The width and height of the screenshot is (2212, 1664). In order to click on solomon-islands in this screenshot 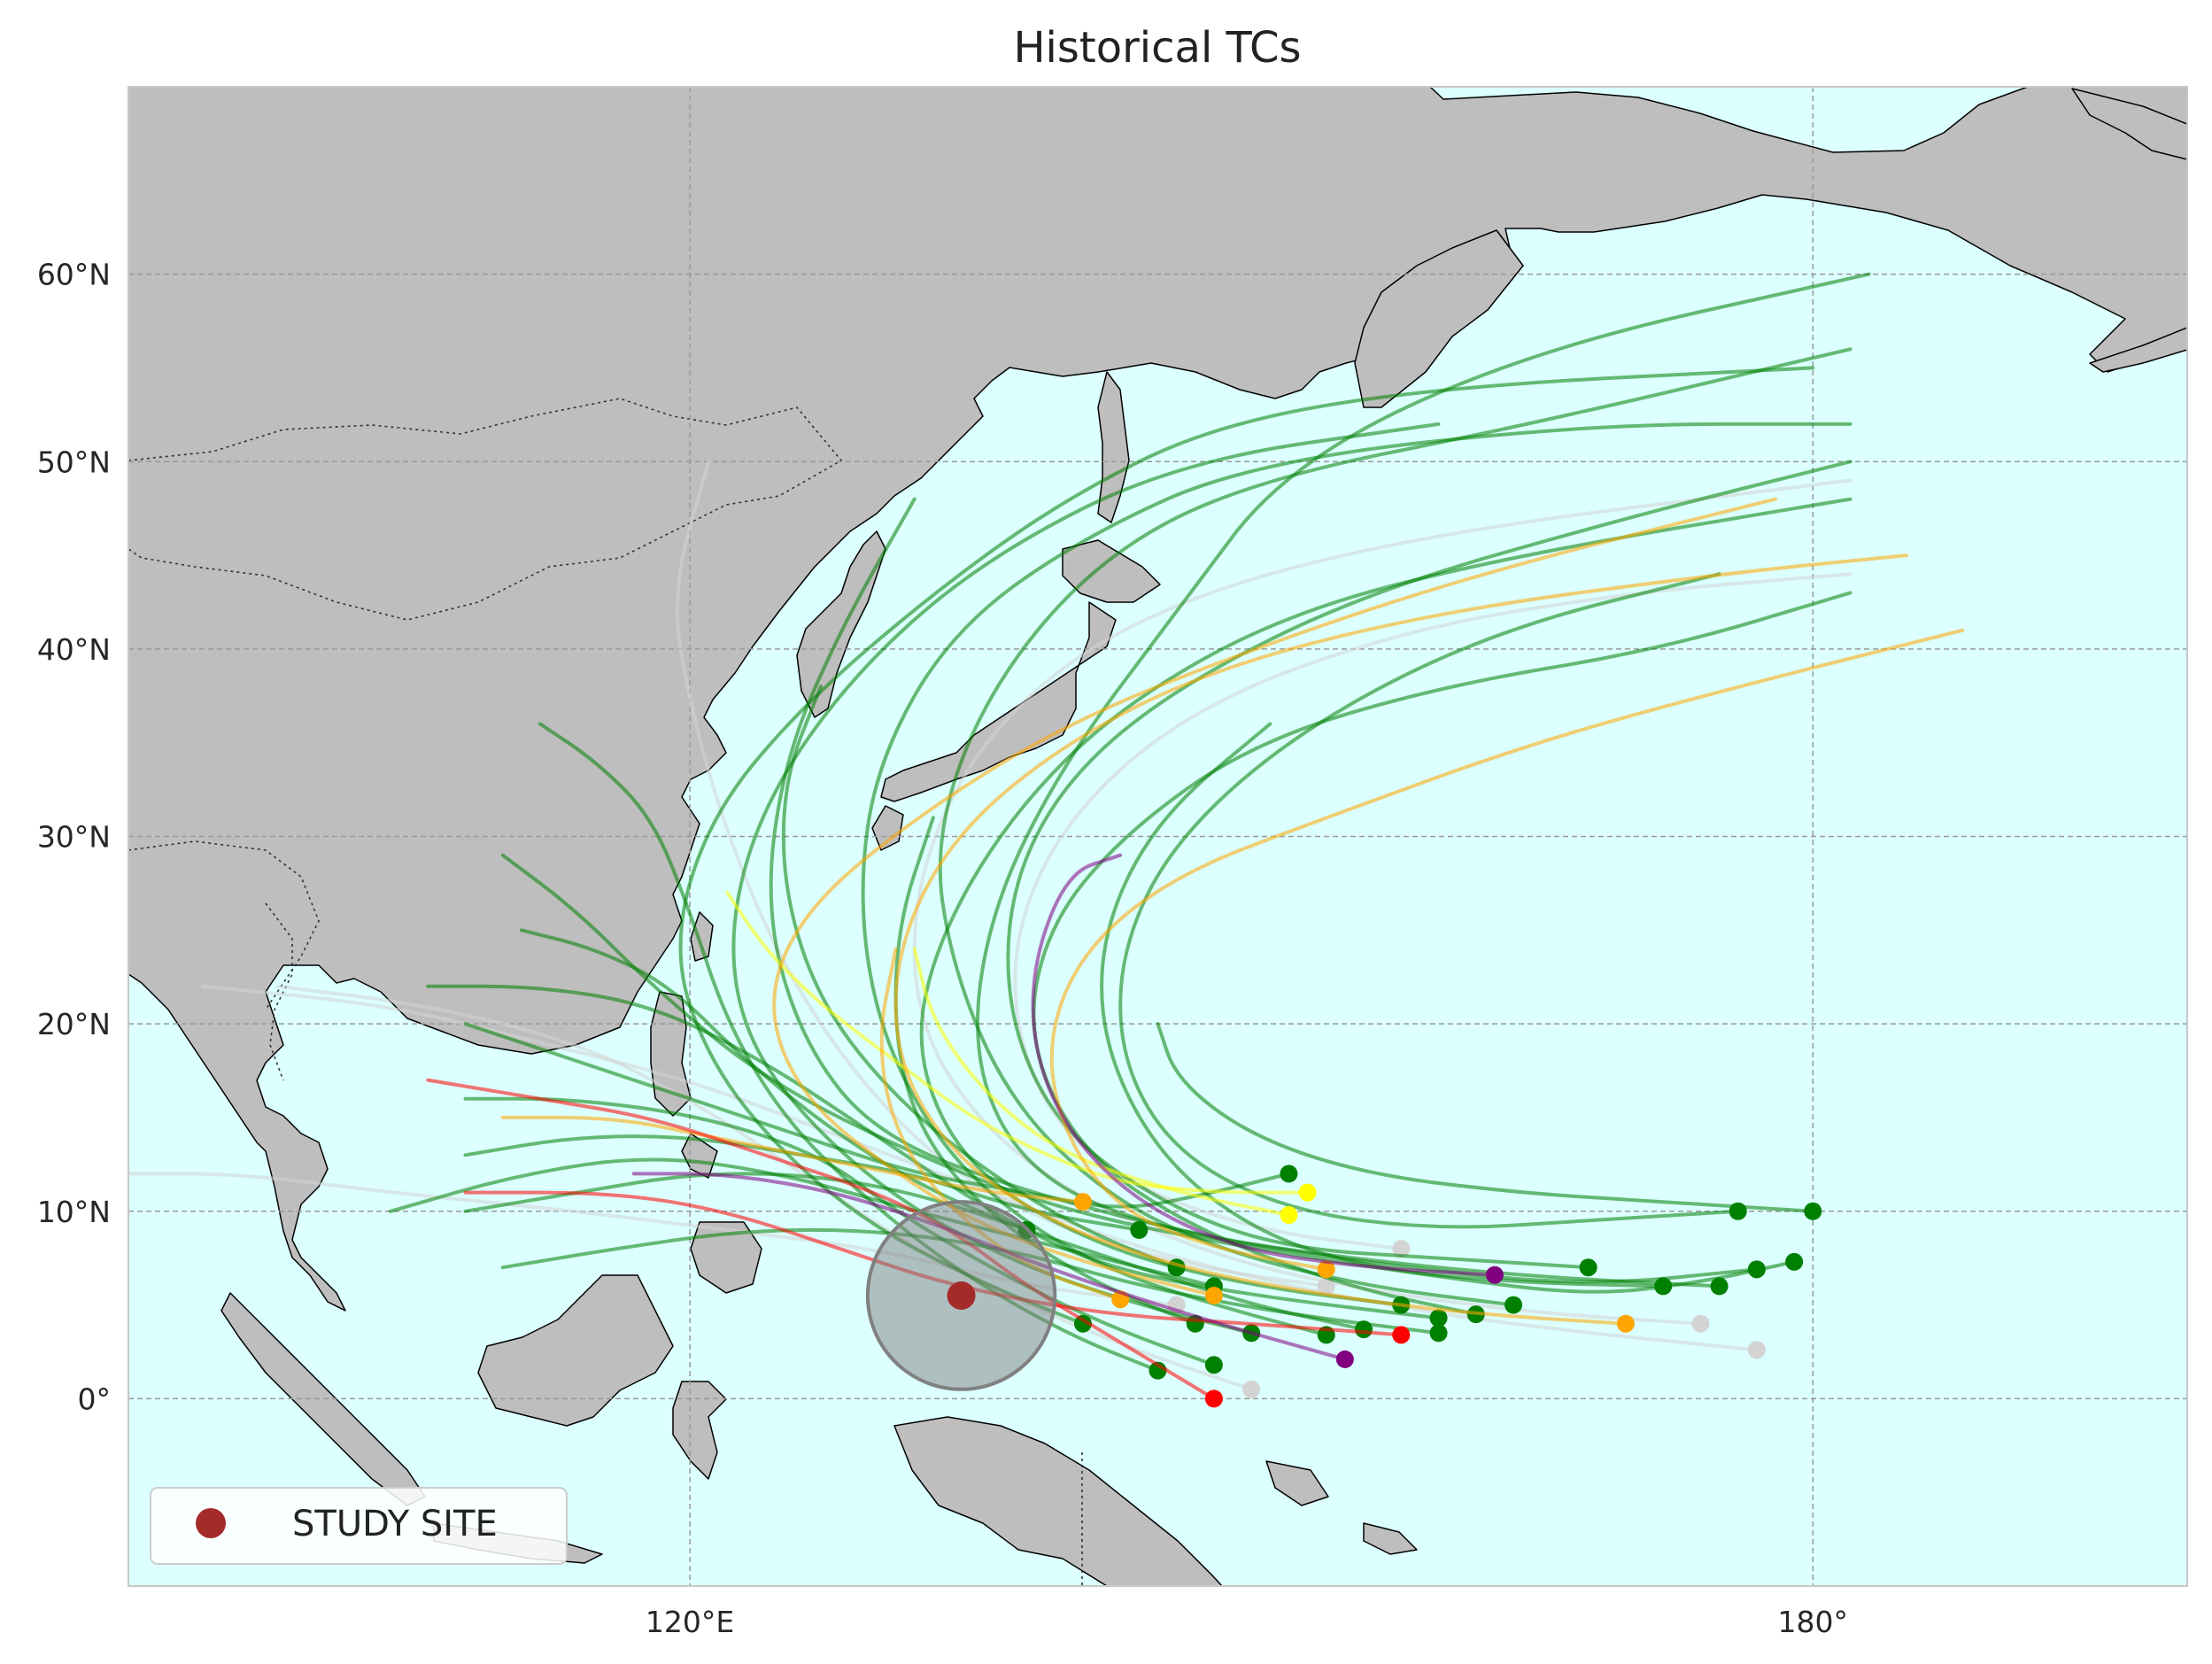, I will do `click(1390, 1538)`.